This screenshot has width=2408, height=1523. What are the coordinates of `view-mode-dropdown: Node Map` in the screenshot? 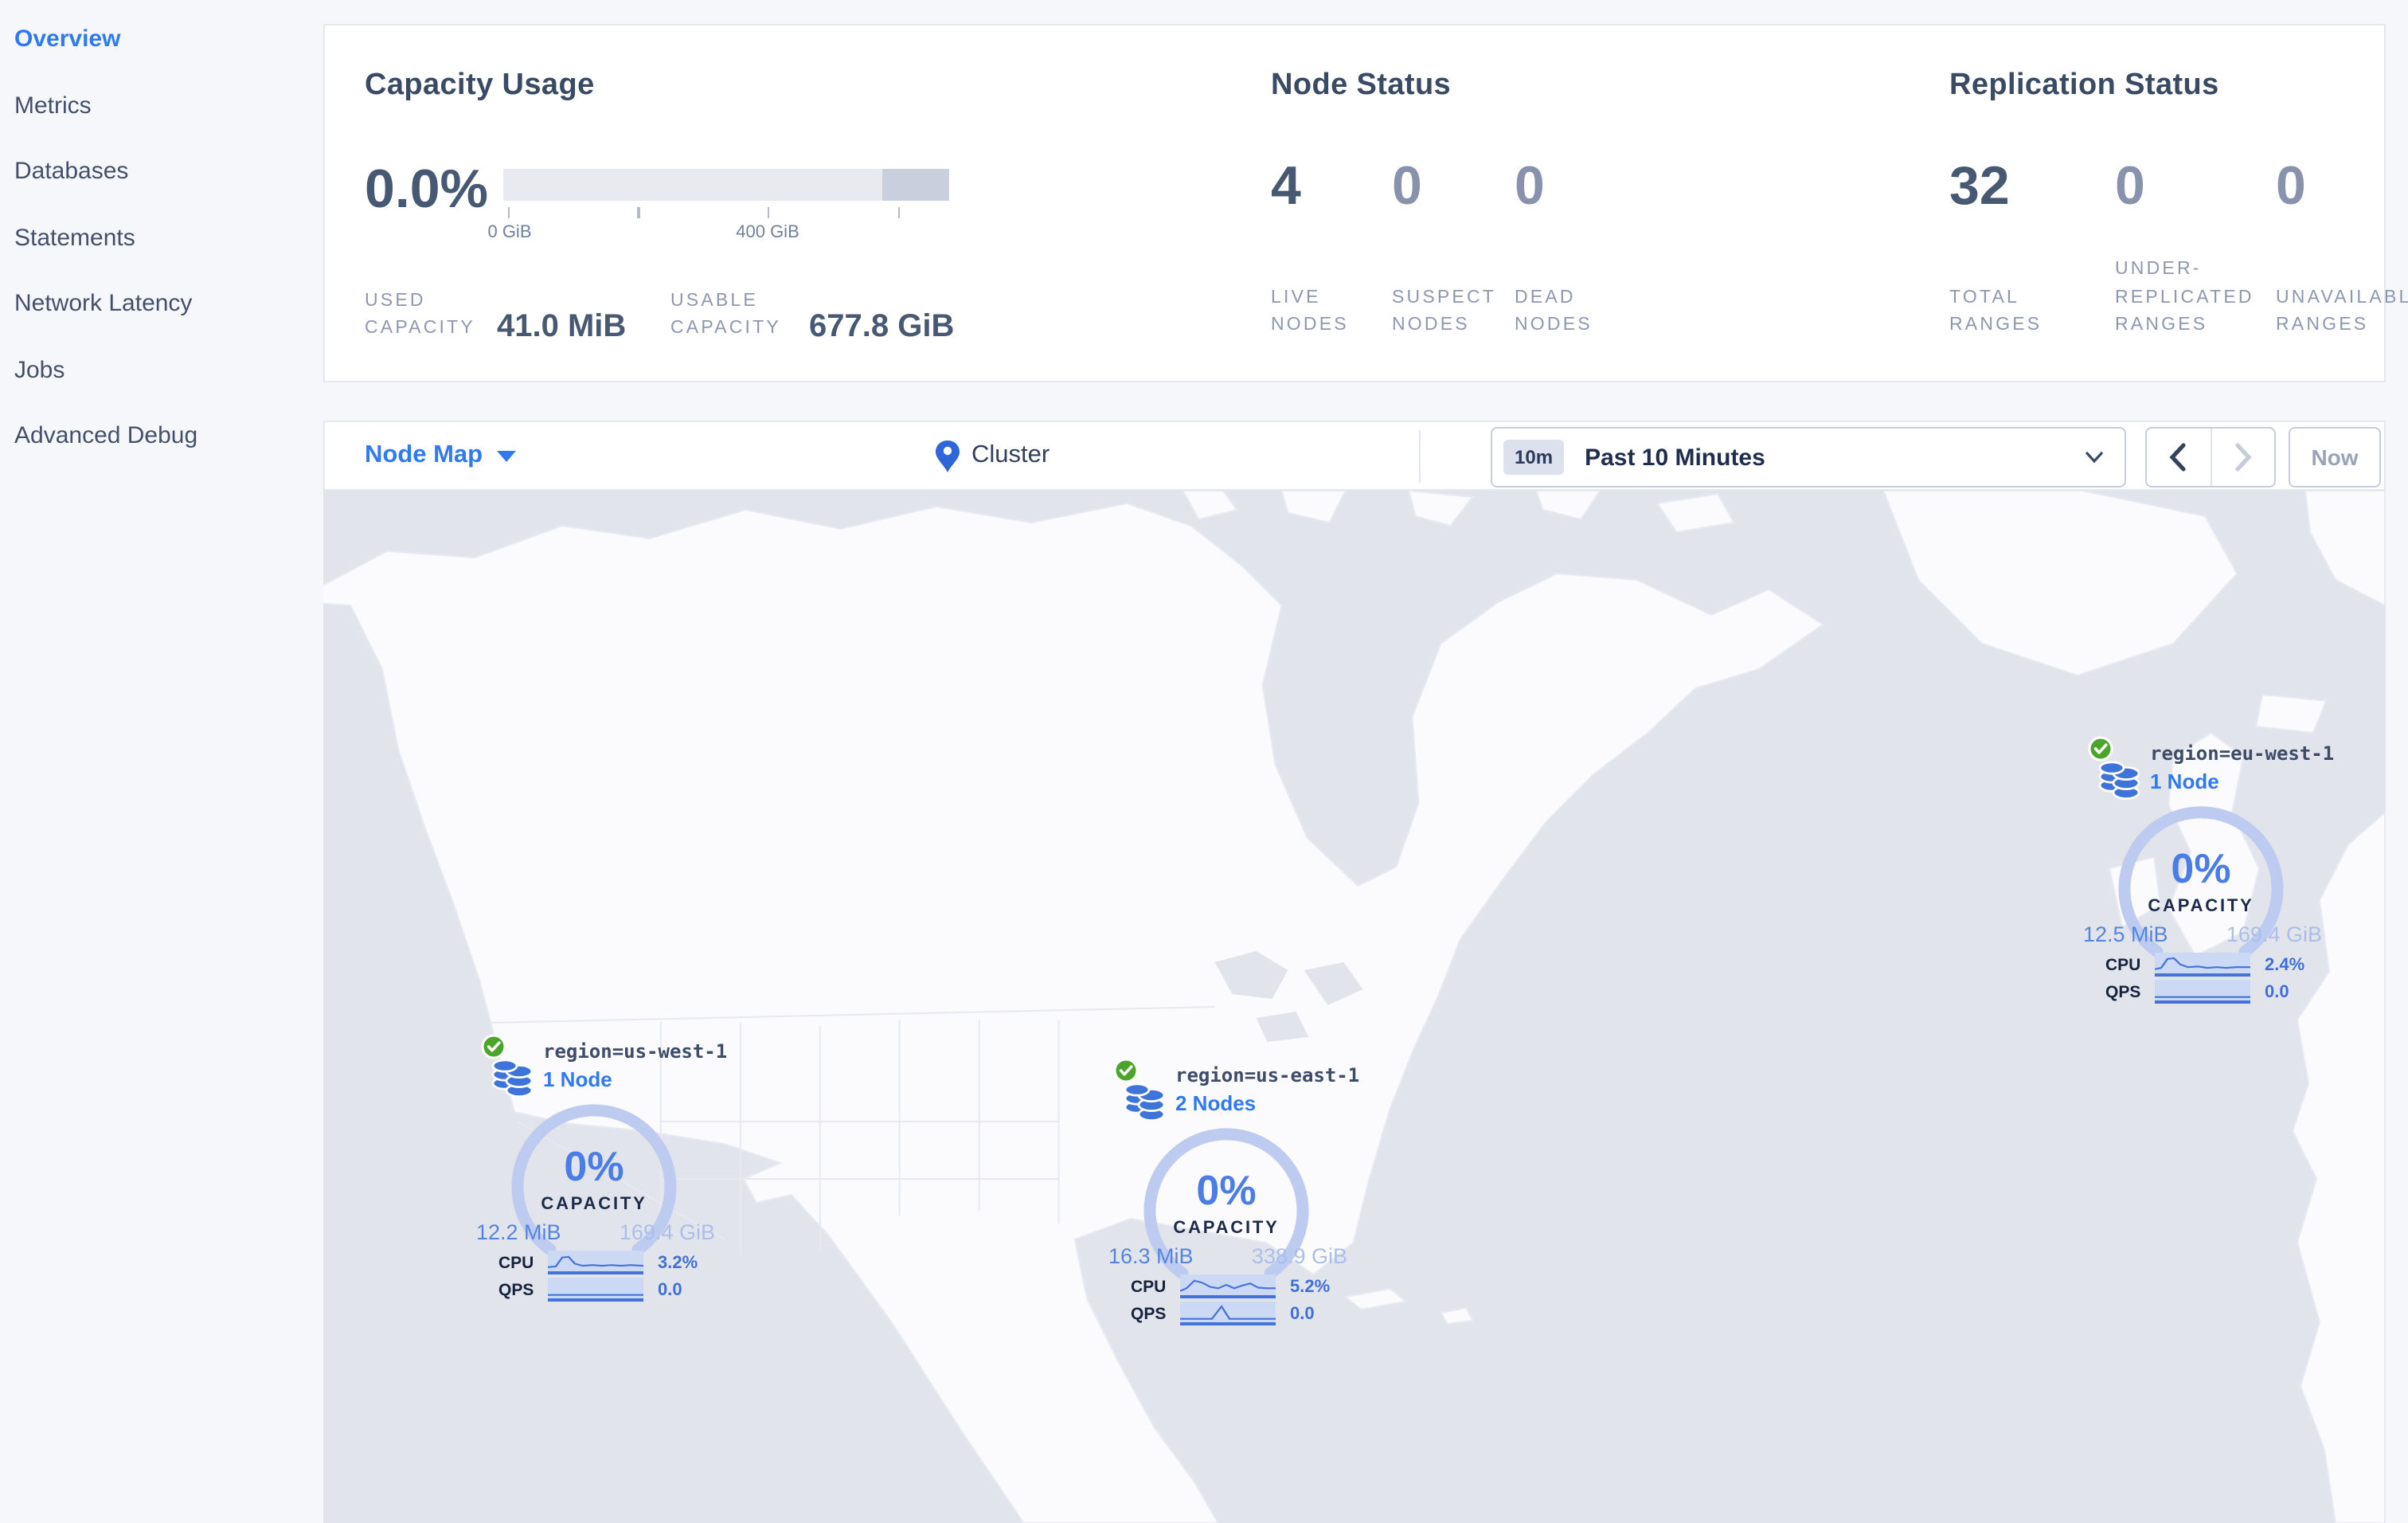 It's located at (441, 455).